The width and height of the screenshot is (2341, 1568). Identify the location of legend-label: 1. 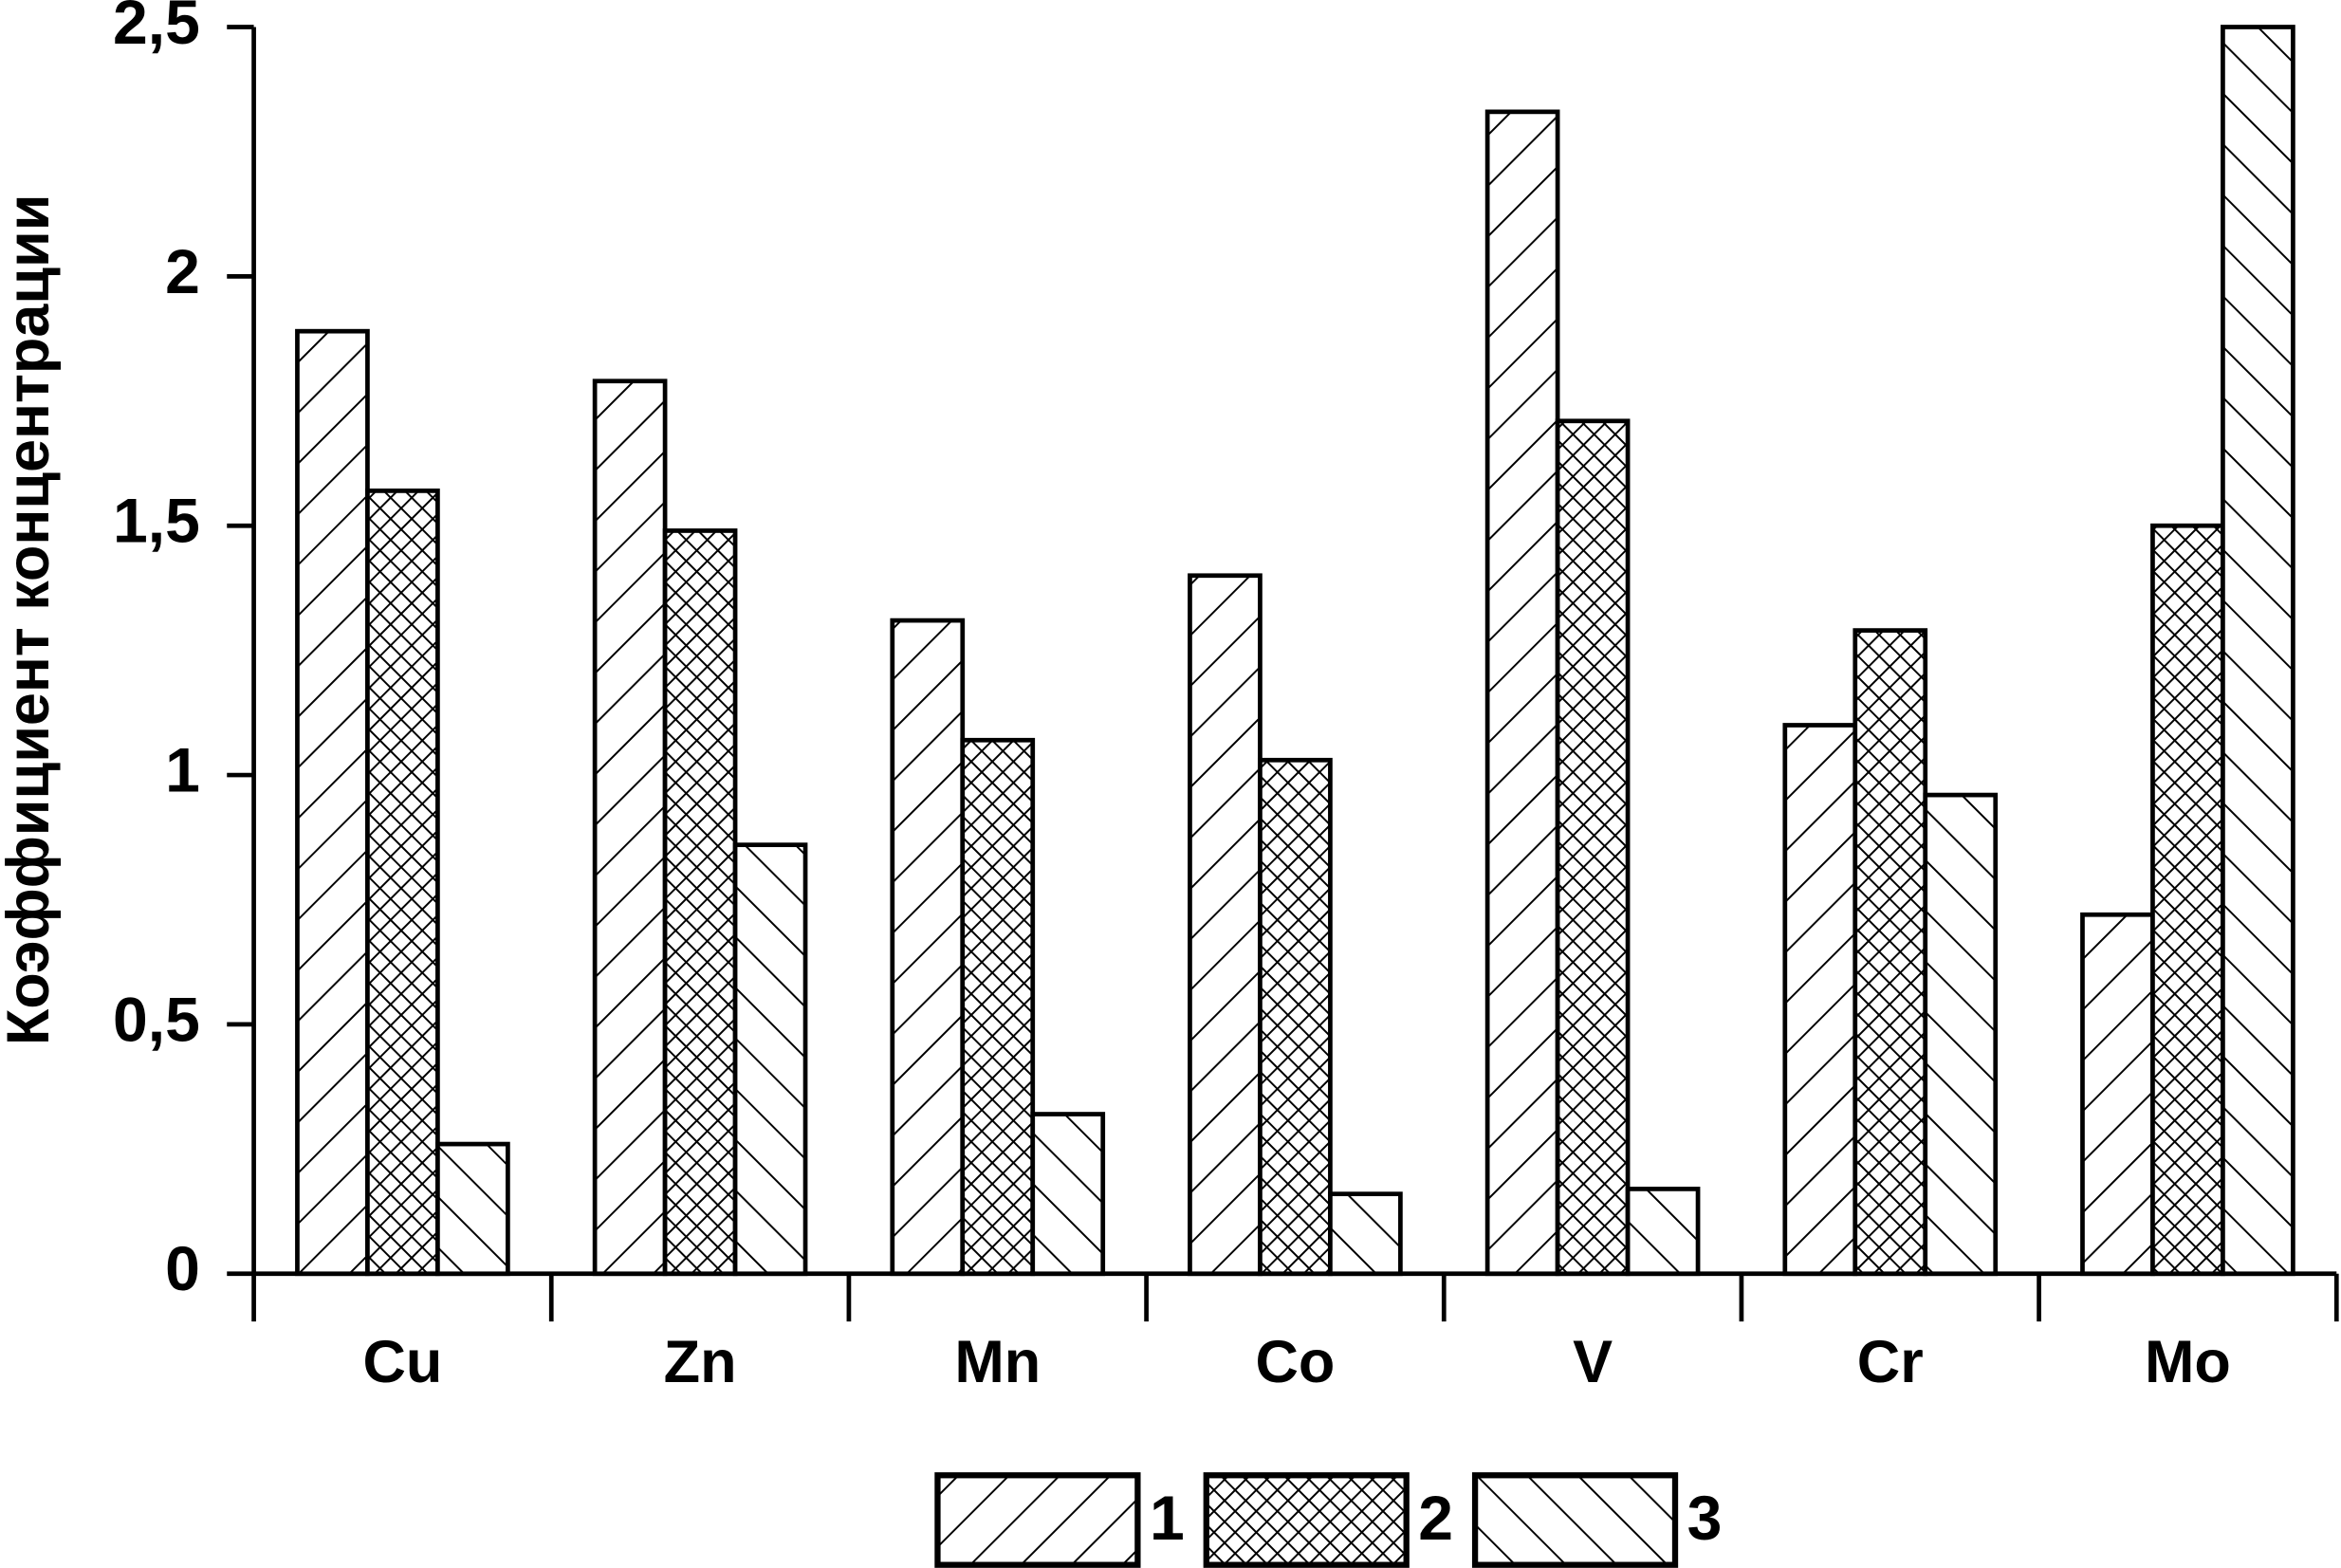
(1167, 1519).